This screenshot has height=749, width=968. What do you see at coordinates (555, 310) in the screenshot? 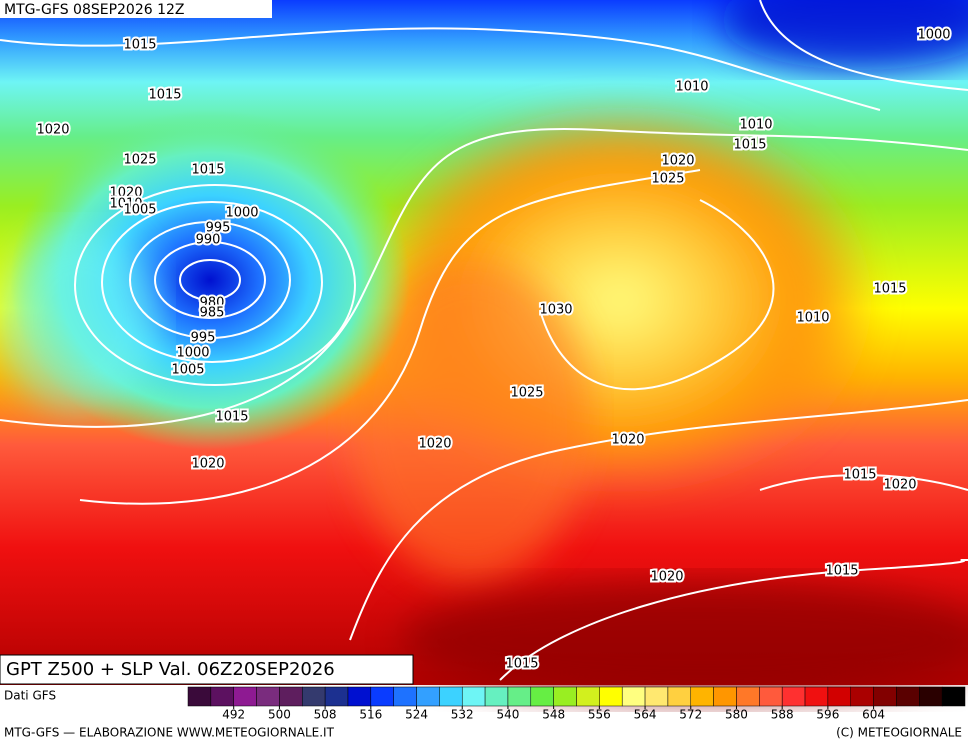
I see `isobar-label: 1030` at bounding box center [555, 310].